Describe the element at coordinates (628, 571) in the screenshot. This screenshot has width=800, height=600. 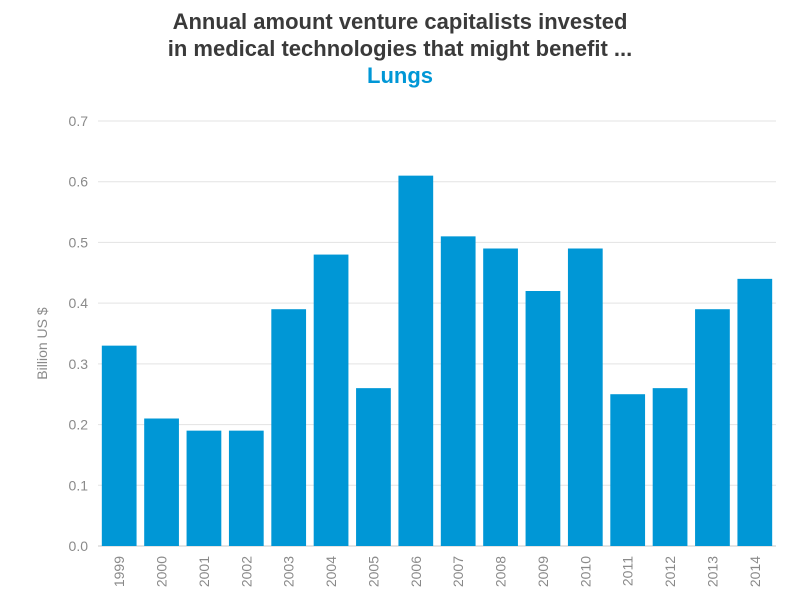
I see `x-tick-label: 2011` at that location.